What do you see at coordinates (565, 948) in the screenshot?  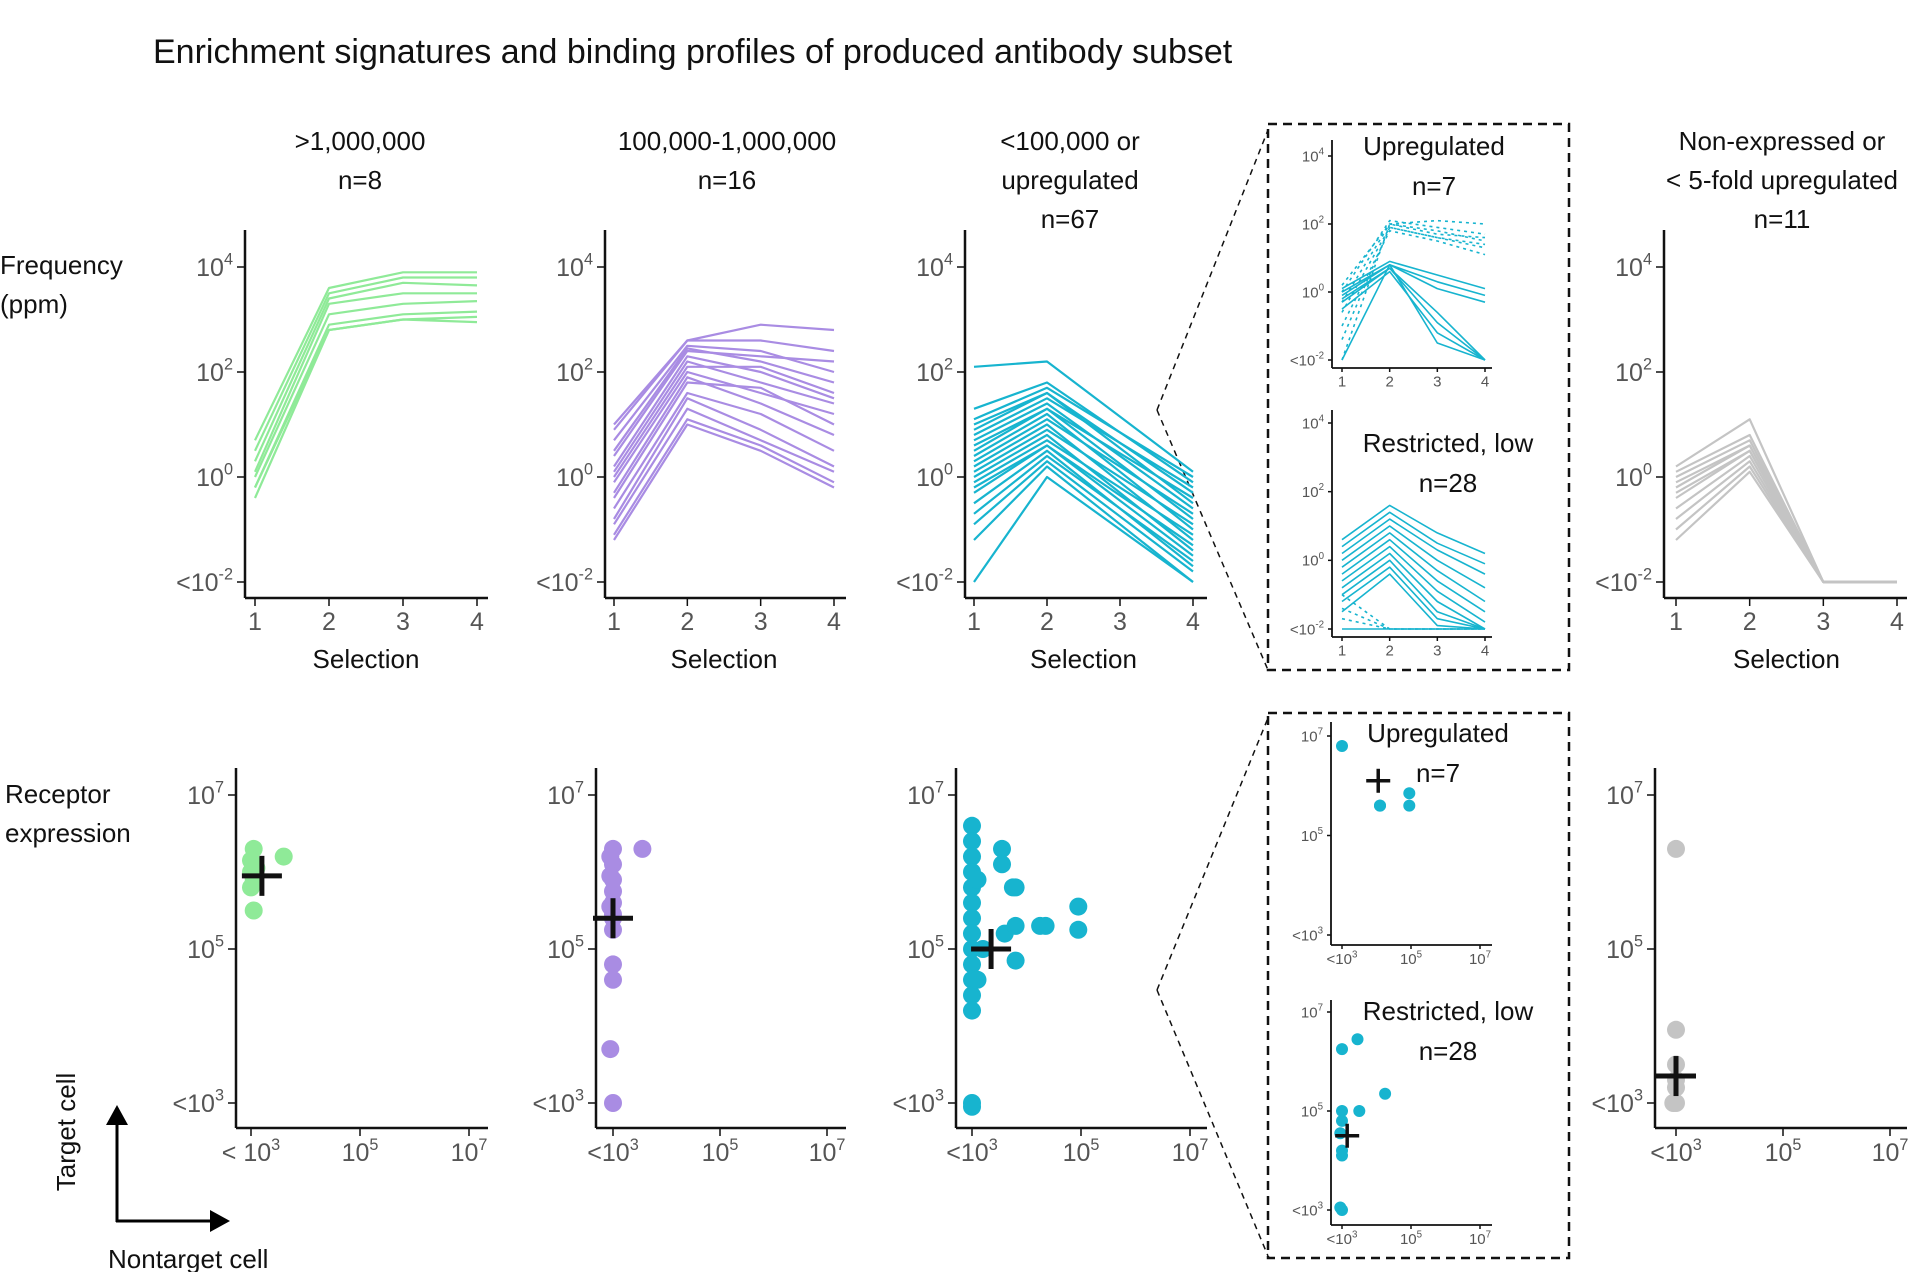 I see `receptor-panel-2-ytick-label-2: 10⁵` at bounding box center [565, 948].